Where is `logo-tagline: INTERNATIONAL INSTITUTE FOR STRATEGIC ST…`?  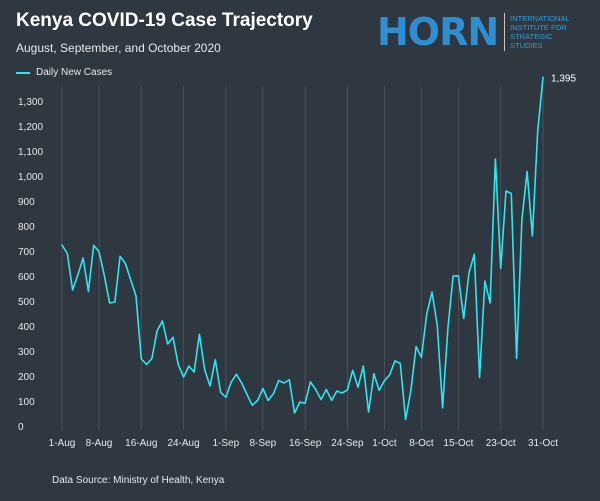 logo-tagline: INTERNATIONAL INSTITUTE FOR STRATEGIC ST… is located at coordinates (545, 32).